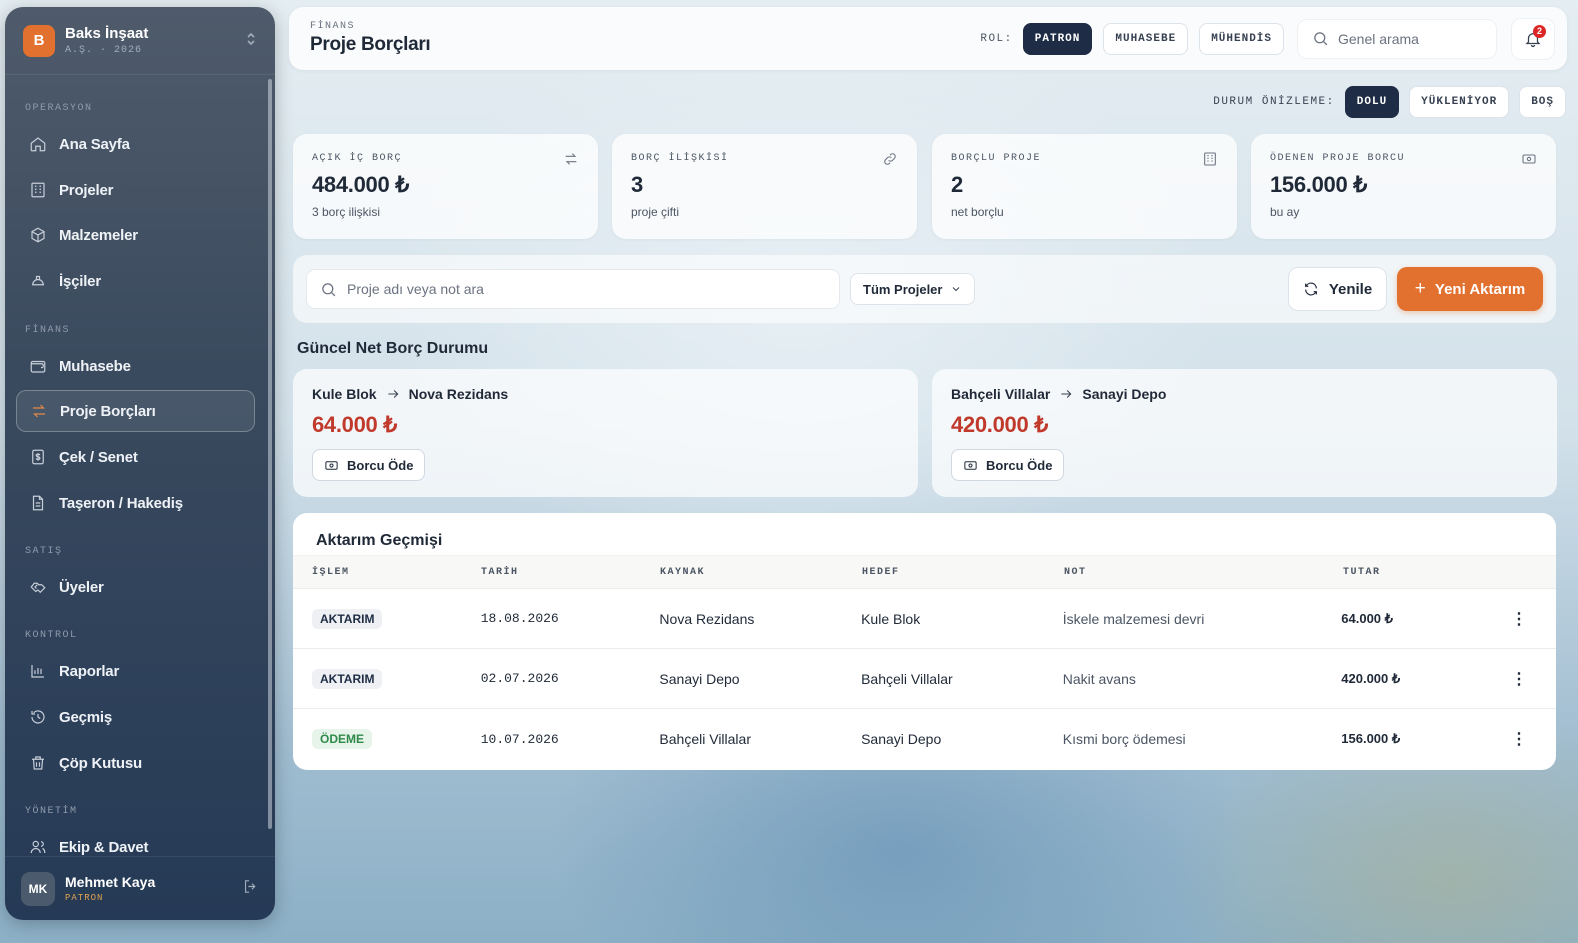 The image size is (1578, 943). Describe the element at coordinates (1075, 572) in the screenshot. I see `column-header: NOT` at that location.